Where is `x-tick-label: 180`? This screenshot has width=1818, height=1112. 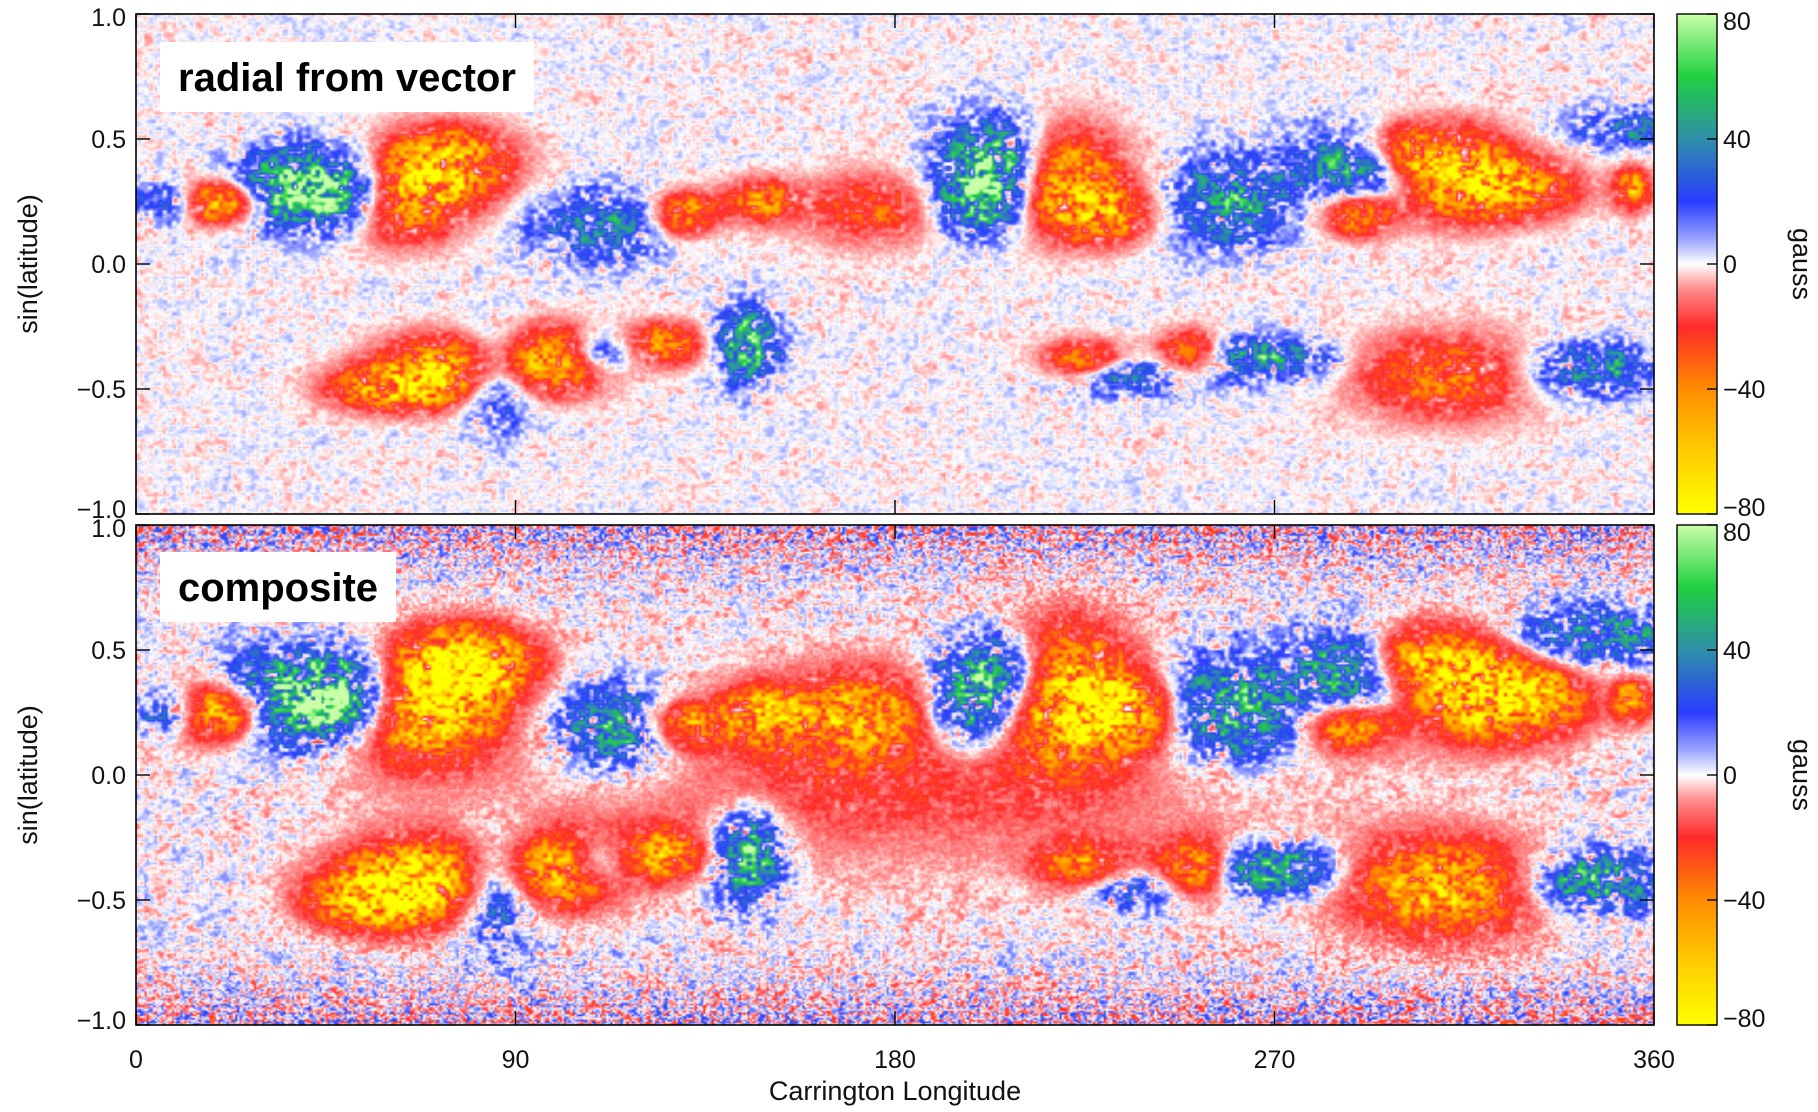 x-tick-label: 180 is located at coordinates (895, 1060).